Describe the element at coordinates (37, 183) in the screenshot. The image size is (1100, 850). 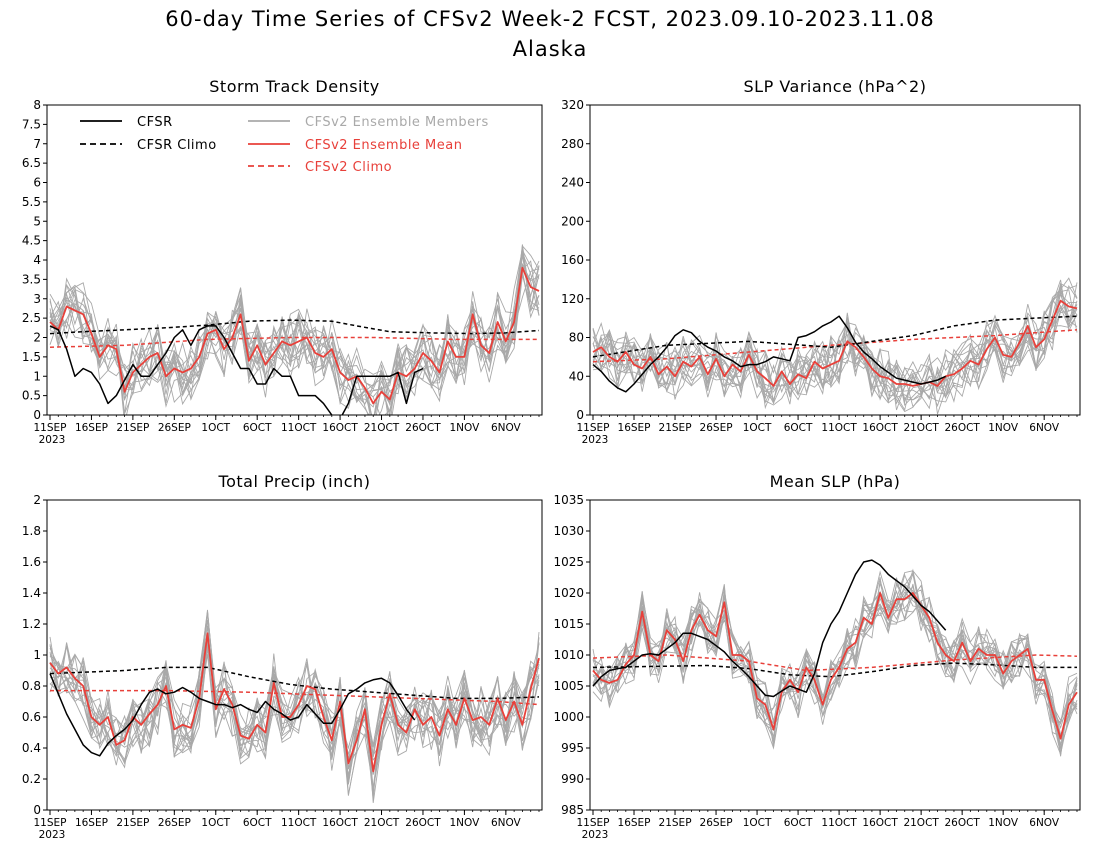
I see `y-tick-label: 6` at that location.